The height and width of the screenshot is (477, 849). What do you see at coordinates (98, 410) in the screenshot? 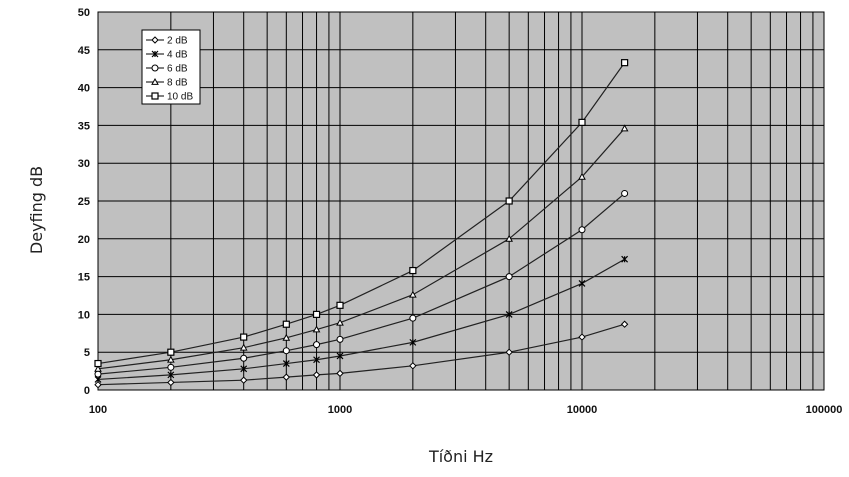
I see `x-tick-label: 100` at bounding box center [98, 410].